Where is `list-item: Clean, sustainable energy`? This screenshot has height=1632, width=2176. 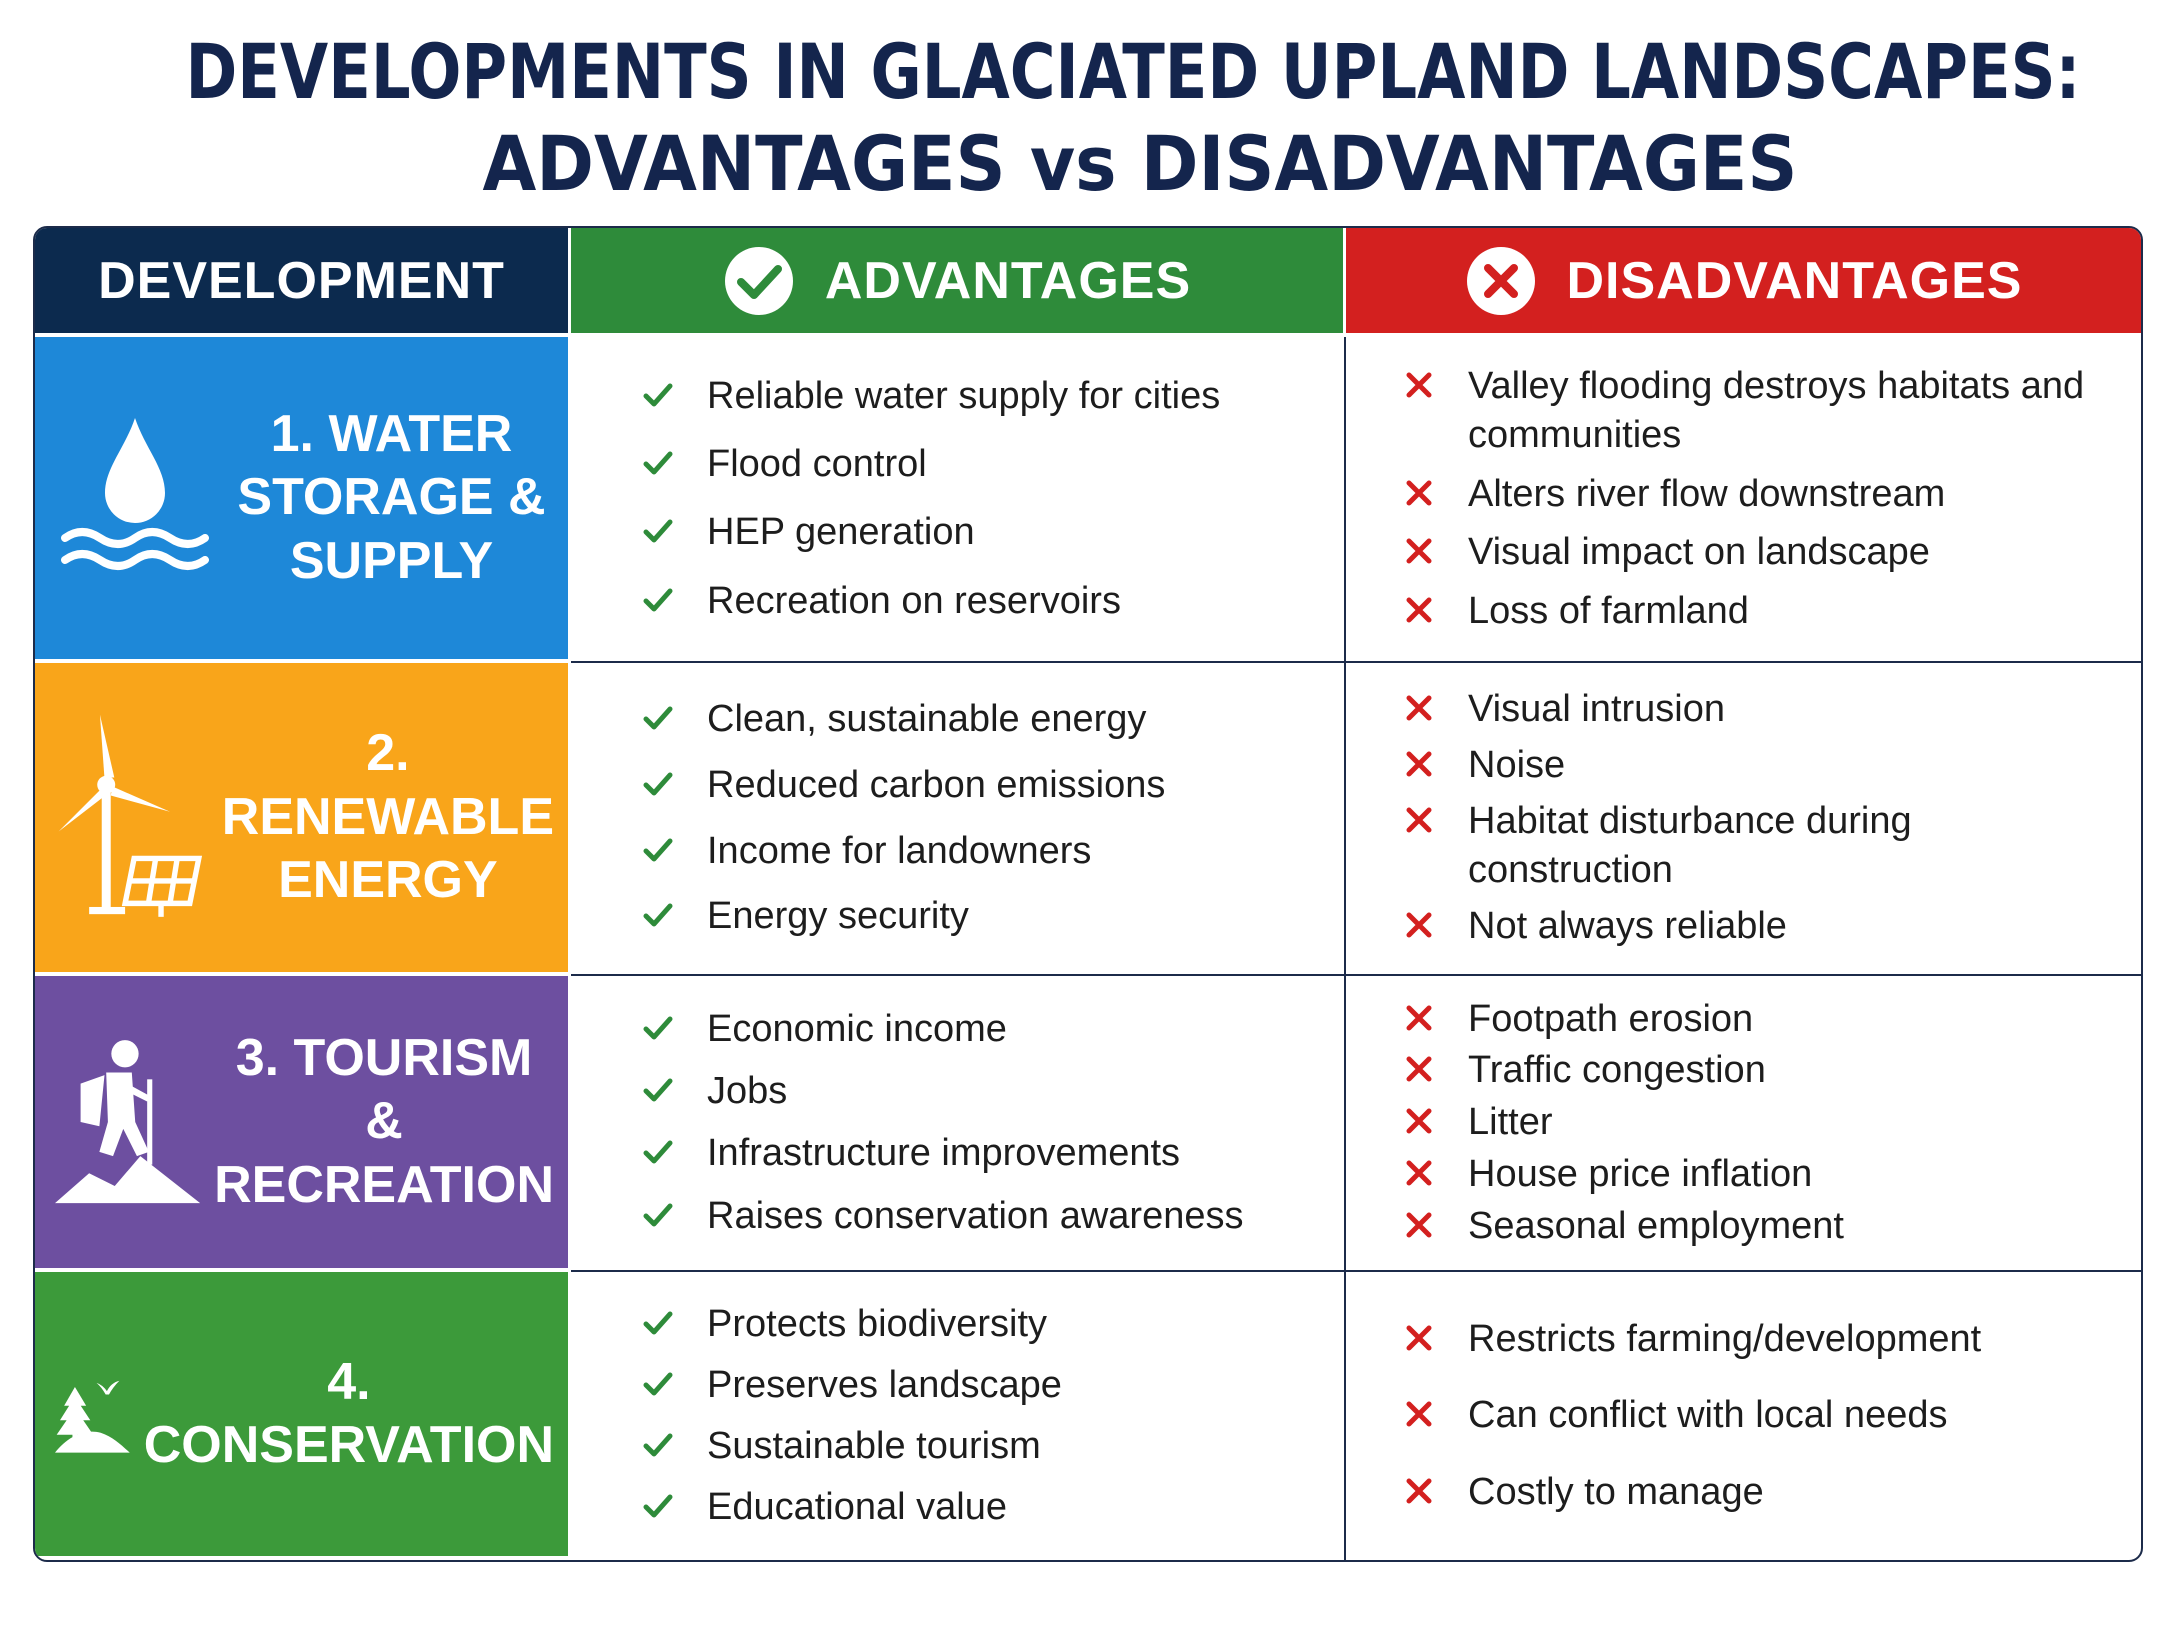
list-item: Clean, sustainable energy is located at coordinates (978, 719).